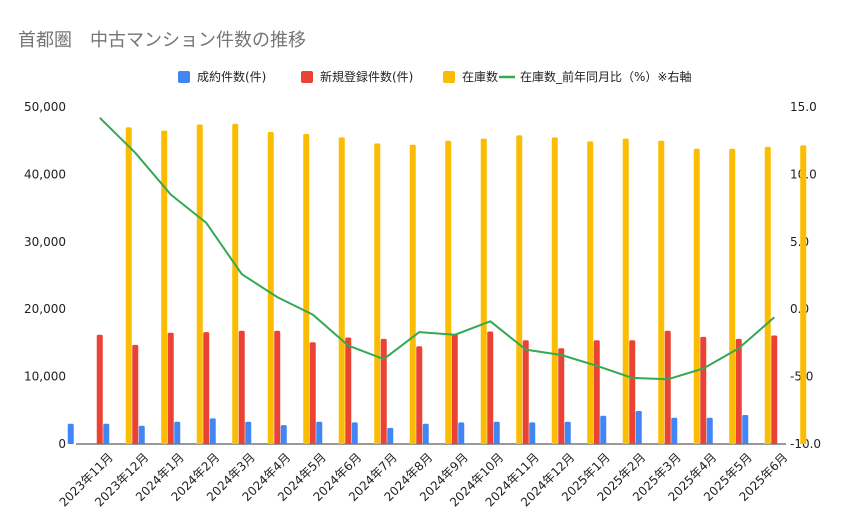  I want to click on legend-label: 在庫数, so click(480, 76).